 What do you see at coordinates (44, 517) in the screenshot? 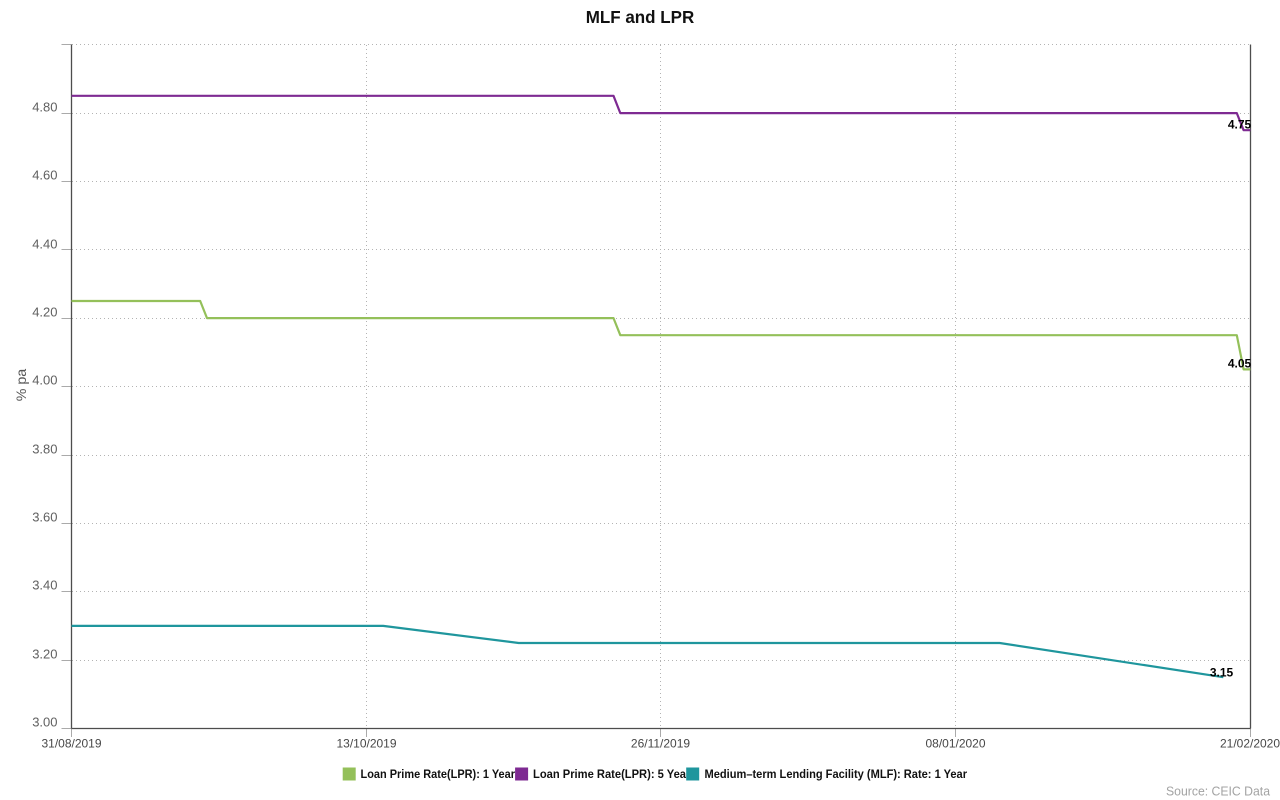
I see `svg-text: 3.60` at bounding box center [44, 517].